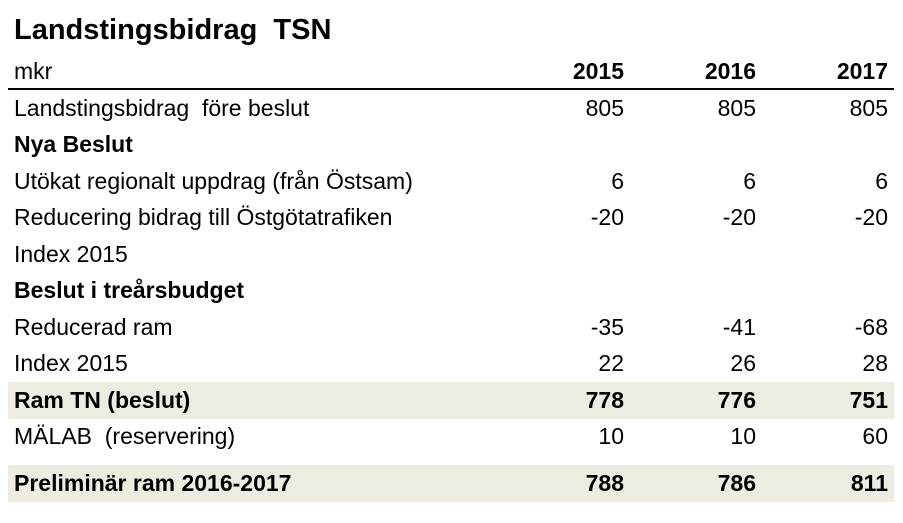 The image size is (903, 523). What do you see at coordinates (451, 364) in the screenshot?
I see `table-row: Index 2015 22 26 28` at bounding box center [451, 364].